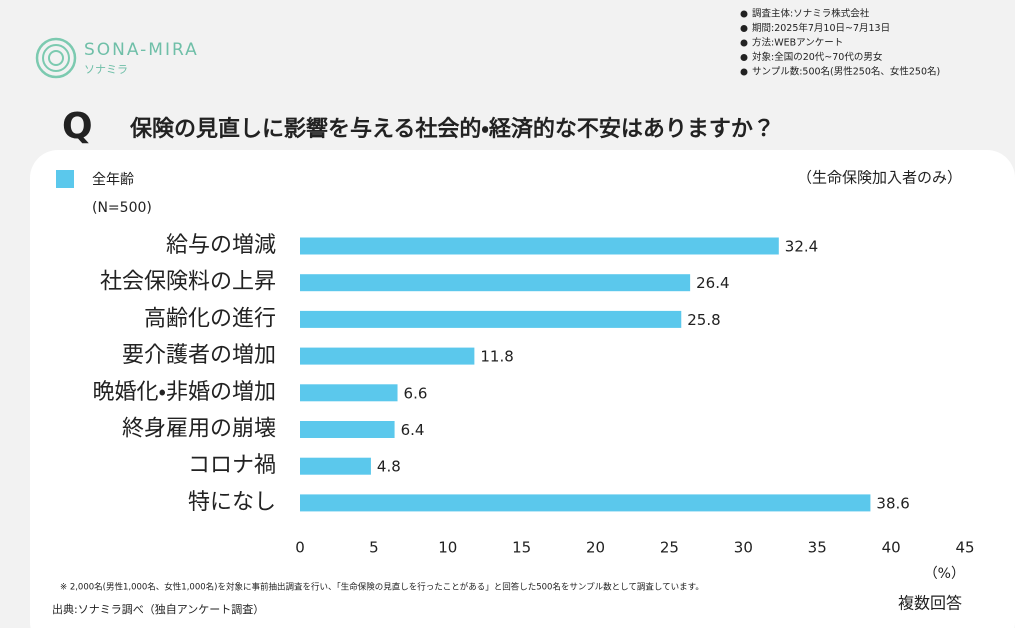 Image resolution: width=1015 pixels, height=628 pixels. Describe the element at coordinates (452, 129) in the screenshot. I see `chart-title: 保険の見直しに影響を与える社会的・経済的な不安はありますか？` at that location.